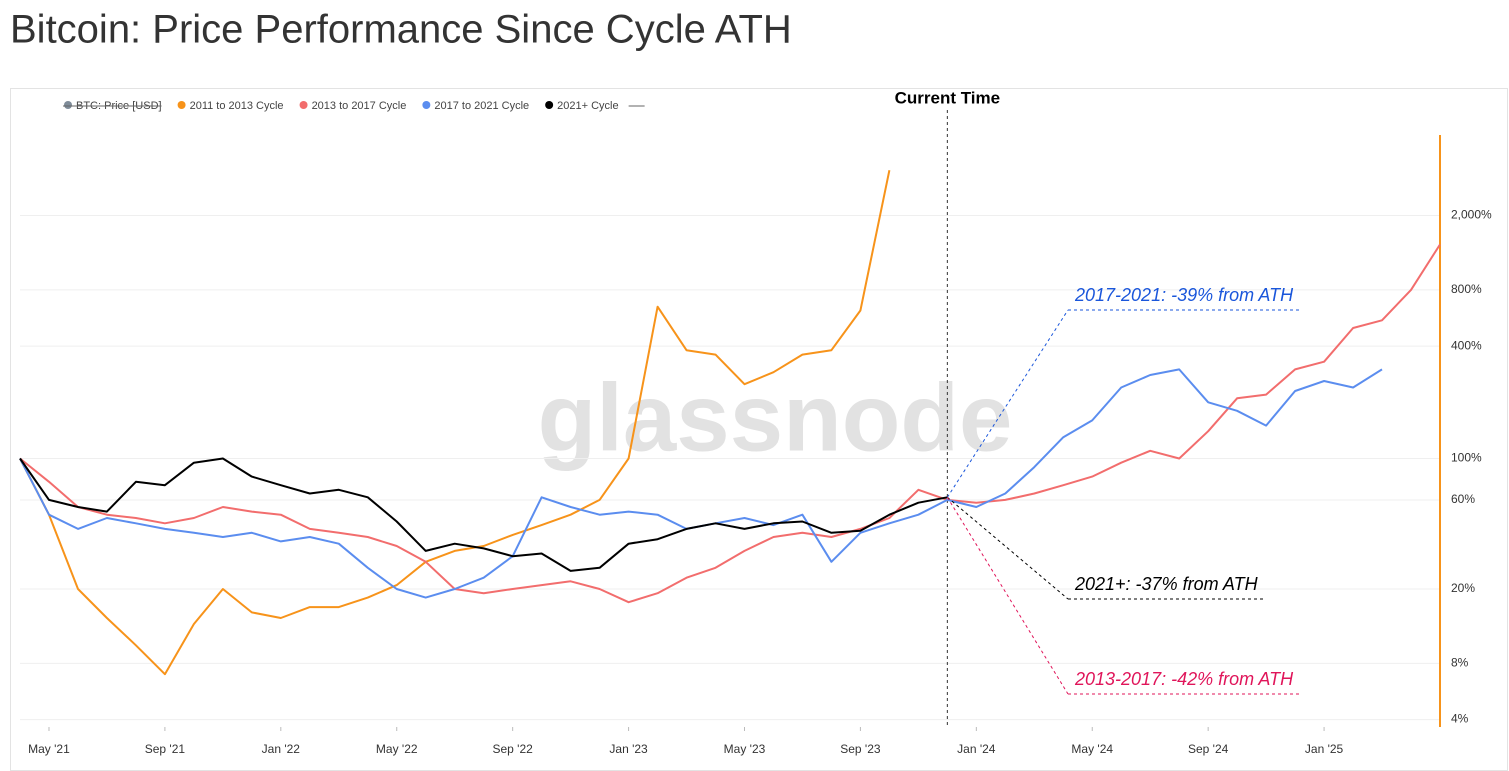 Image resolution: width=1509 pixels, height=771 pixels. What do you see at coordinates (1092, 749) in the screenshot?
I see `x-tick-label: May '24` at bounding box center [1092, 749].